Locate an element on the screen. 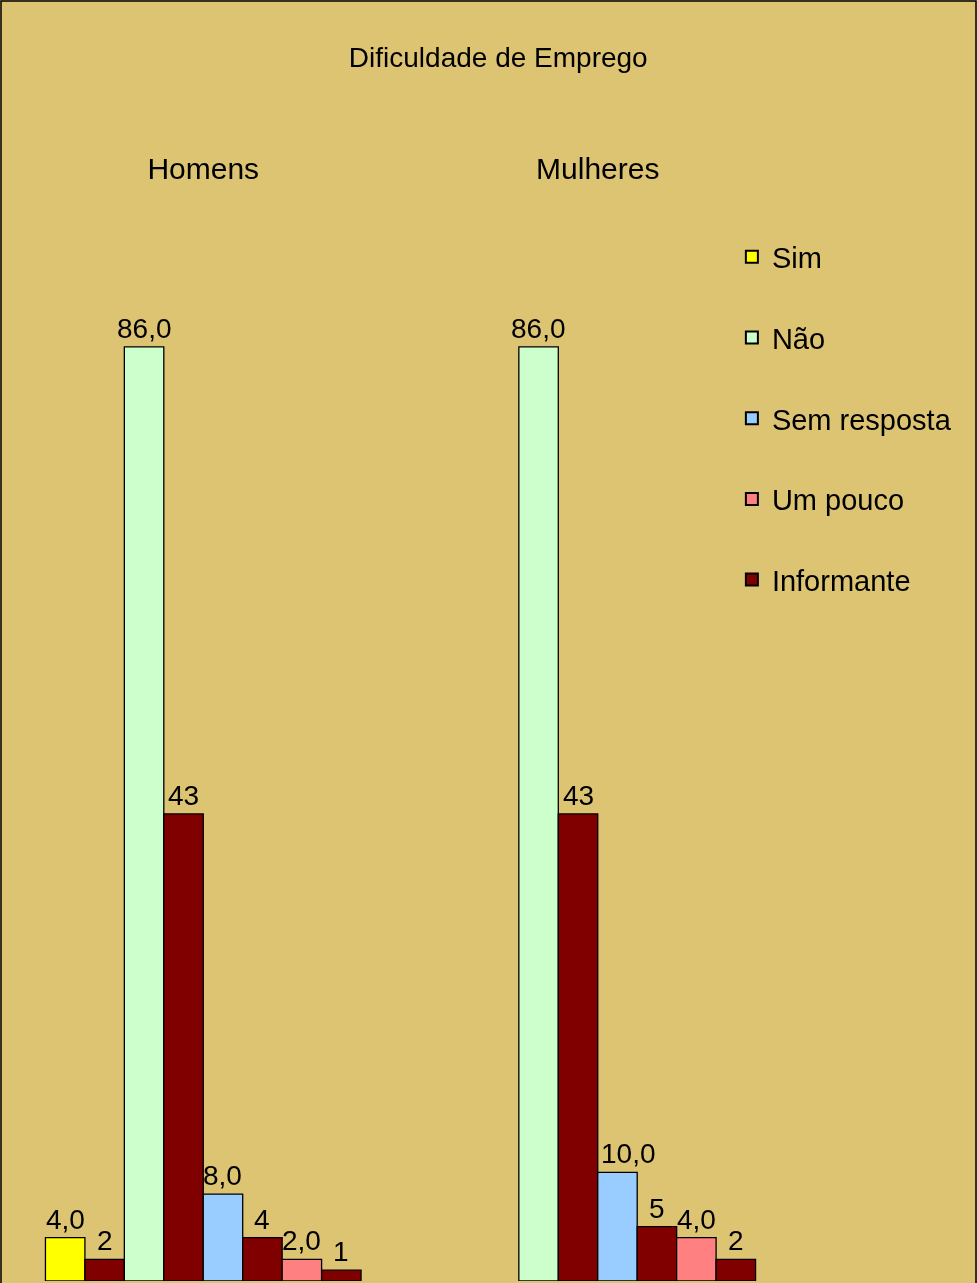  legend-label: Sem resposta is located at coordinates (861, 419).